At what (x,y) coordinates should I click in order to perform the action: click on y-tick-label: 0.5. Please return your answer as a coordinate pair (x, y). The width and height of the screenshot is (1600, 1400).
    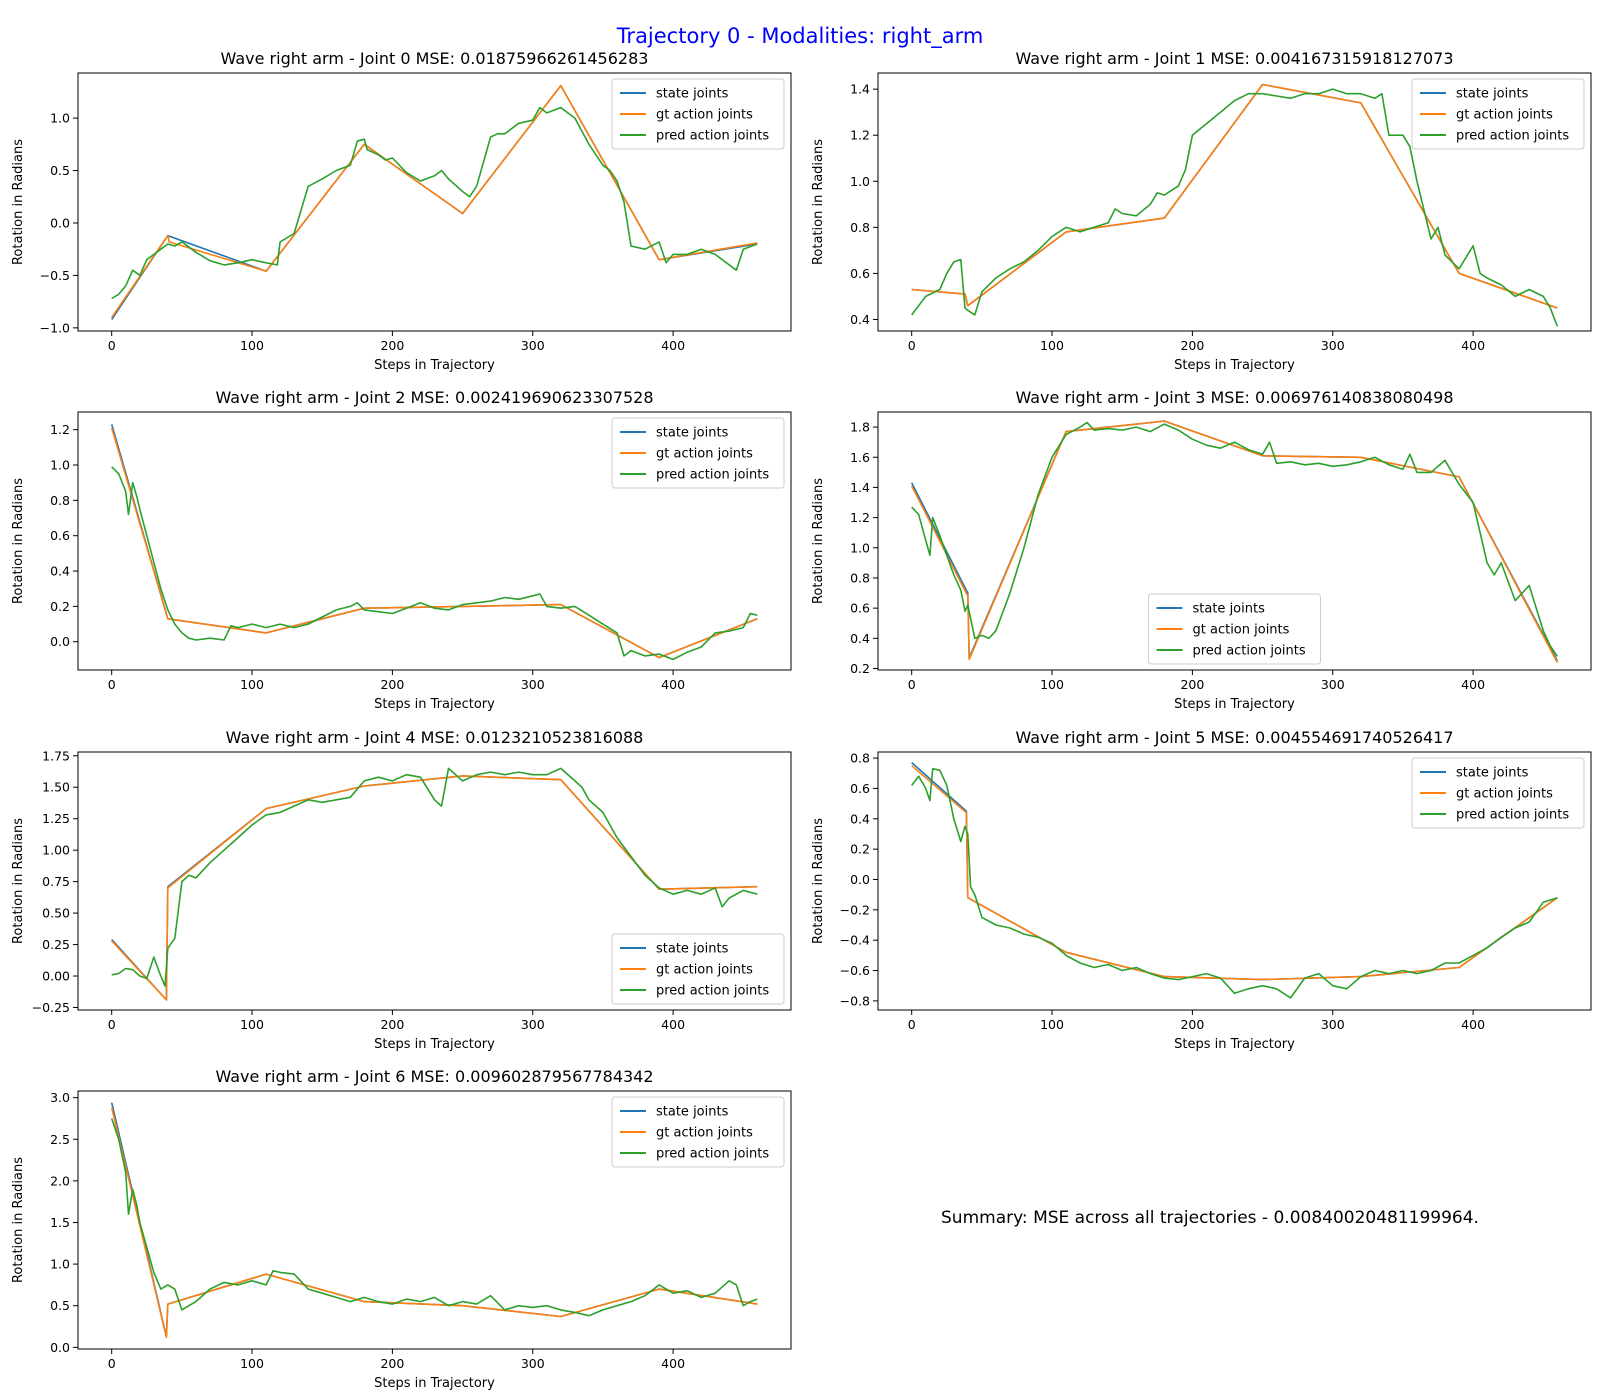
    Looking at the image, I should click on (60, 170).